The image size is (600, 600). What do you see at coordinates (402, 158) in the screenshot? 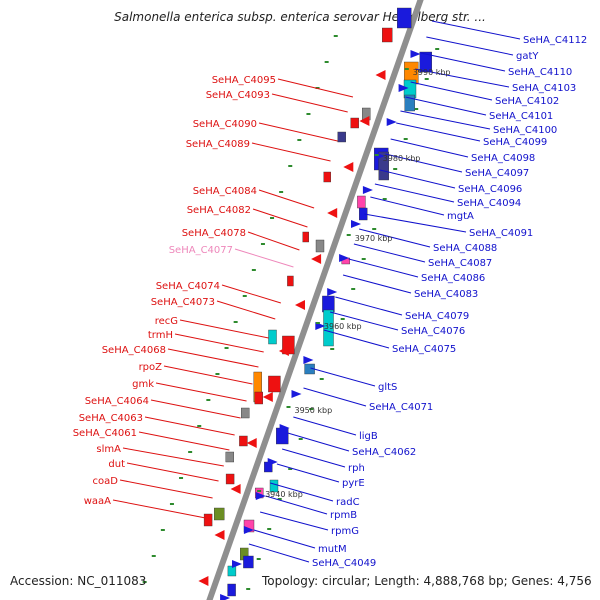
I see `kbp-label: 3980 kbp` at bounding box center [402, 158].